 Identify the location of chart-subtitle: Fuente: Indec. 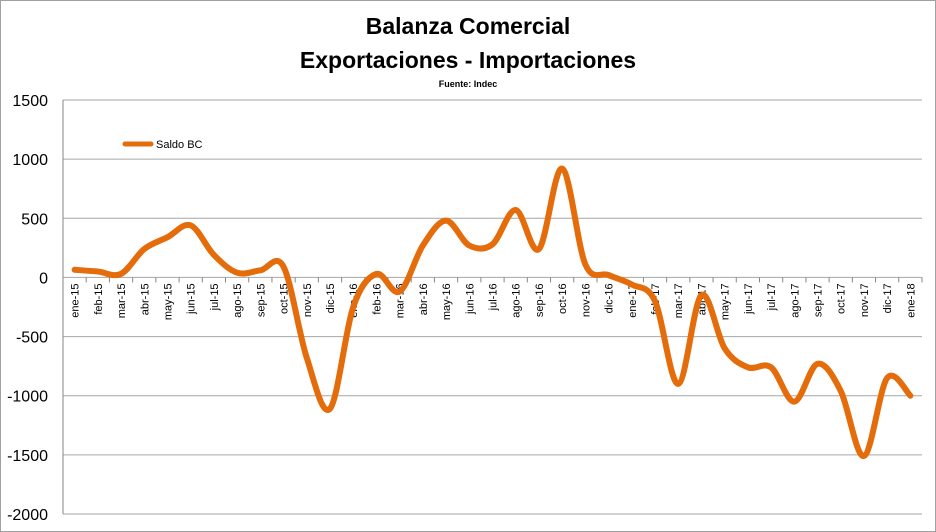
(468, 84).